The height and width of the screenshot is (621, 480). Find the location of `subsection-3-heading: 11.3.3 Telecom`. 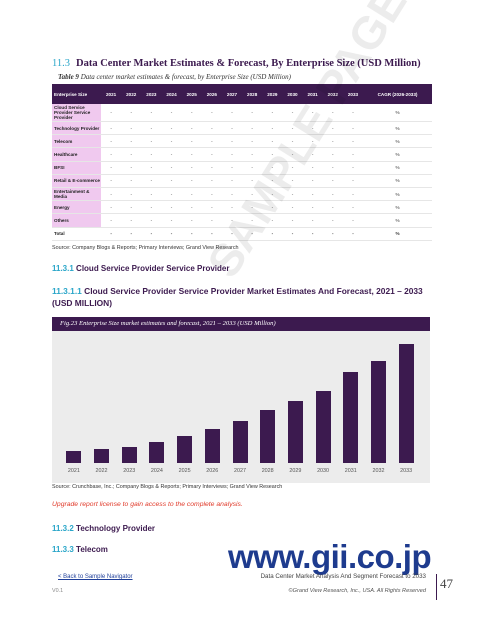

subsection-3-heading: 11.3.3 Telecom is located at coordinates (80, 549).